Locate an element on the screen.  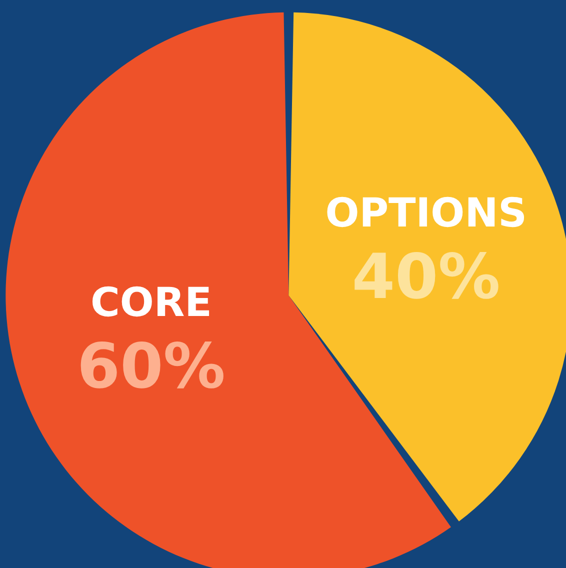
data-label: 60% is located at coordinates (151, 366).